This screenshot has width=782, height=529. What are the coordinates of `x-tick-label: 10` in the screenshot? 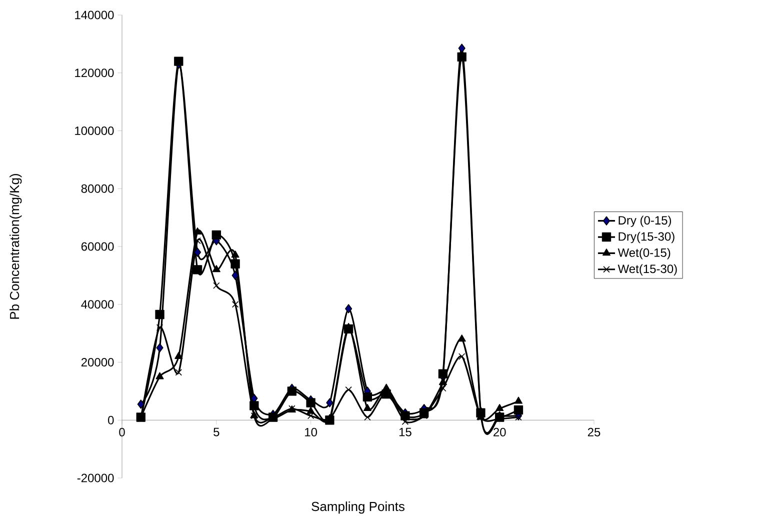 It's located at (311, 432).